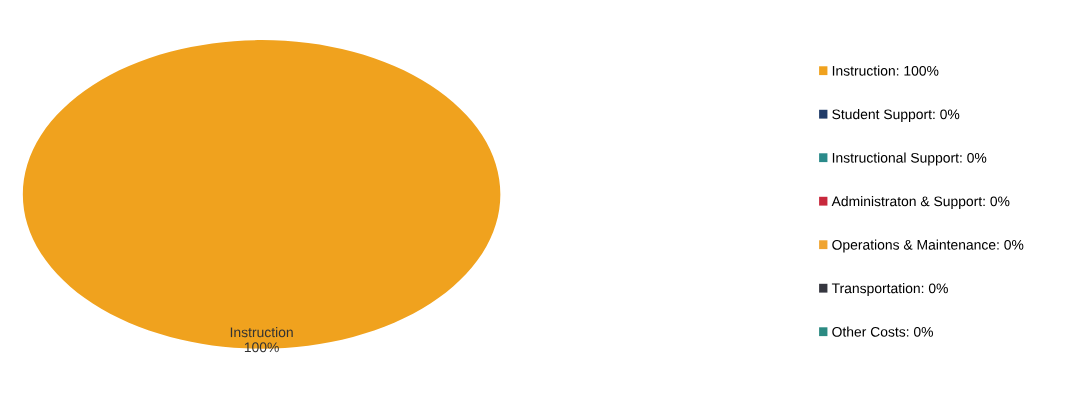 This screenshot has width=1090, height=405. I want to click on legend-label: Other Costs: 0%, so click(882, 331).